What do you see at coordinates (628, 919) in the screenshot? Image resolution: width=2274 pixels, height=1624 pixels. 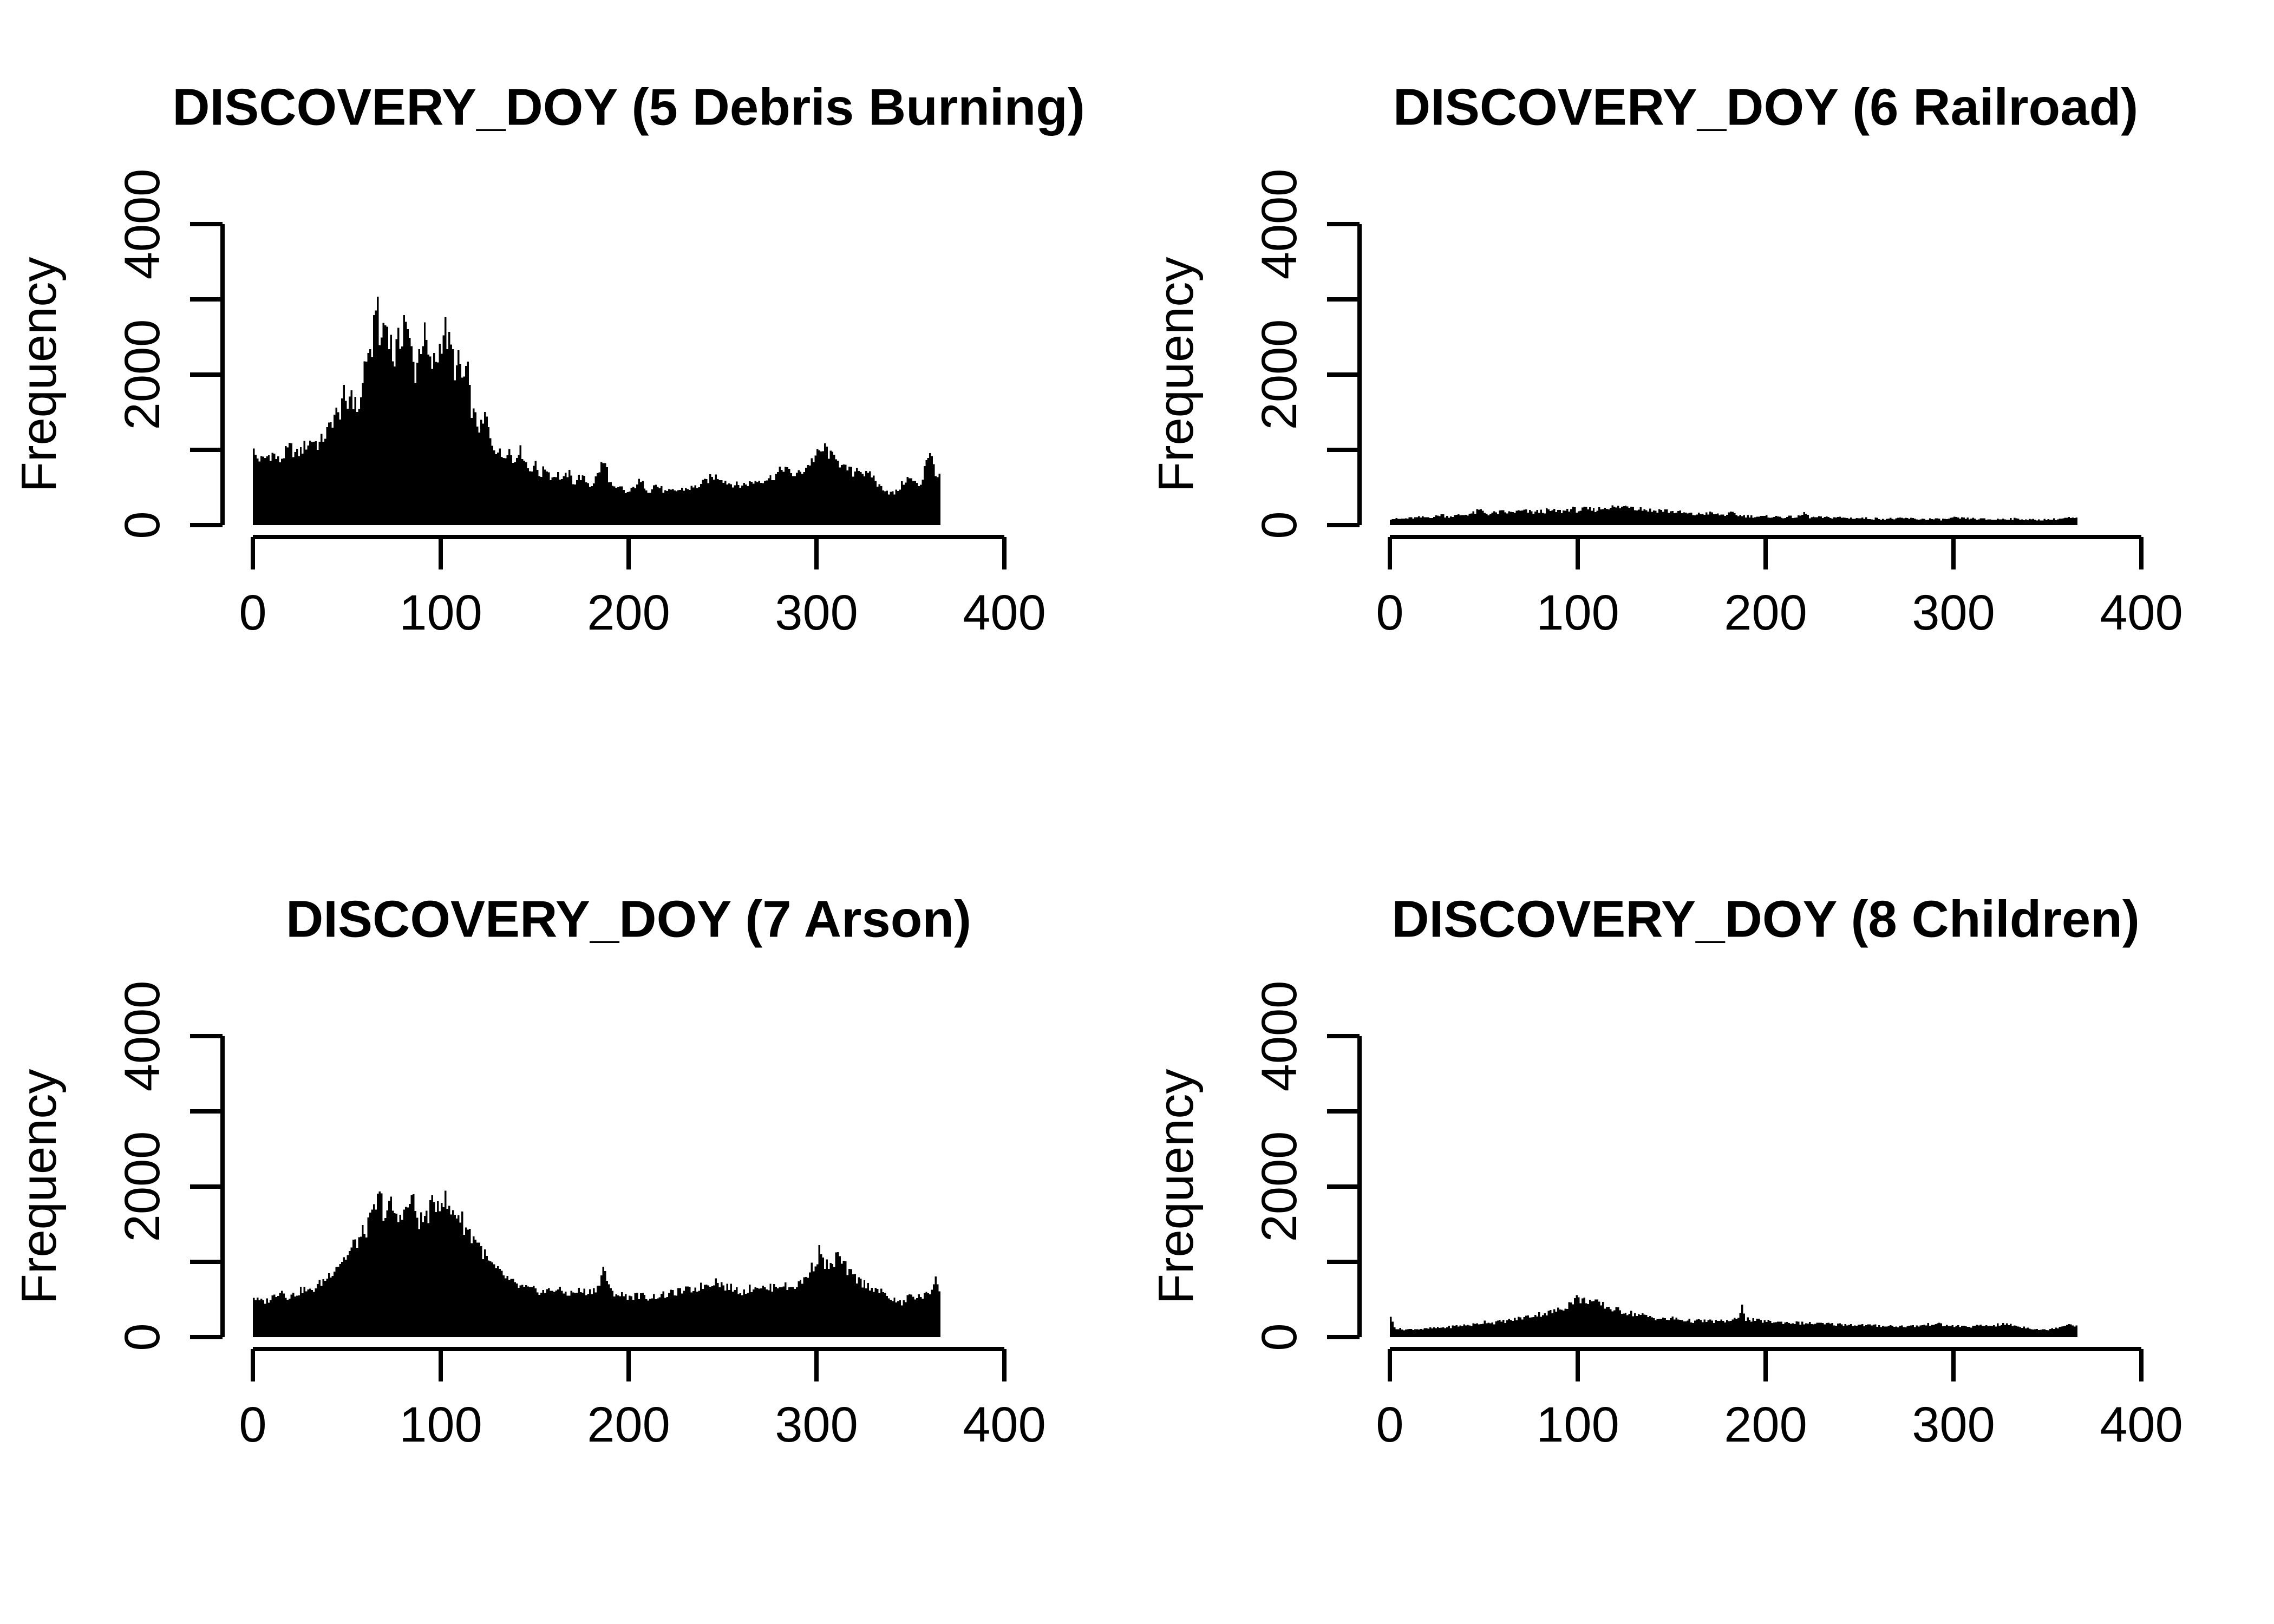 I see `panel-title: DISCOVERY_DOY (7 Arson)` at bounding box center [628, 919].